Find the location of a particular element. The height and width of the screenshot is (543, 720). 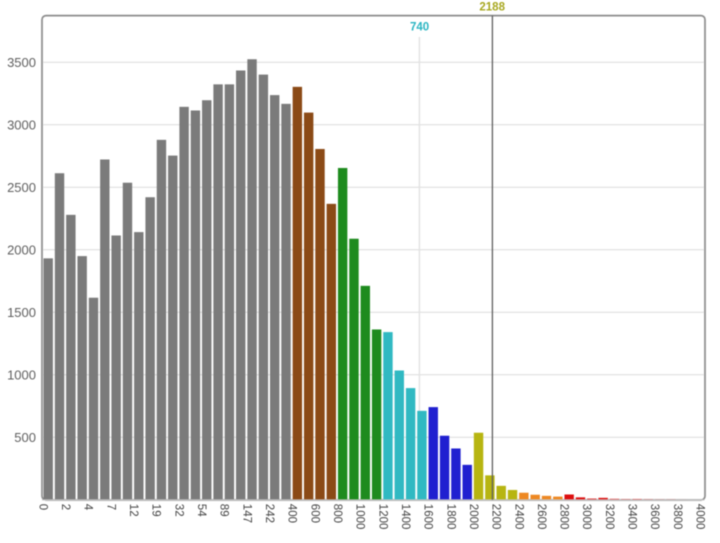

svg-text: 3800 is located at coordinates (677, 517).